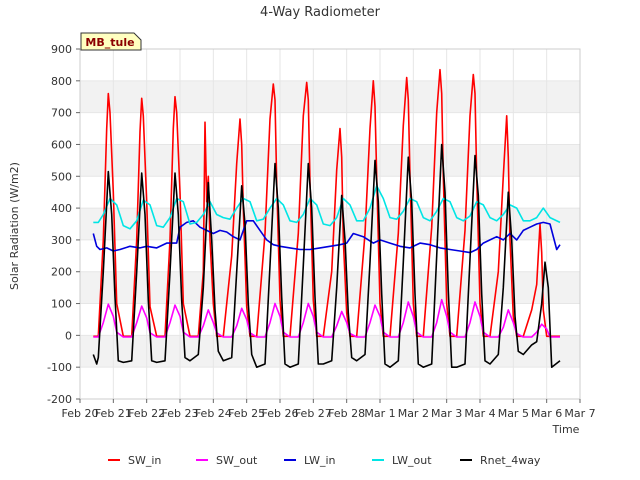 The image size is (640, 480). Describe the element at coordinates (61, 113) in the screenshot. I see `y-tick-label-700: 700` at that location.